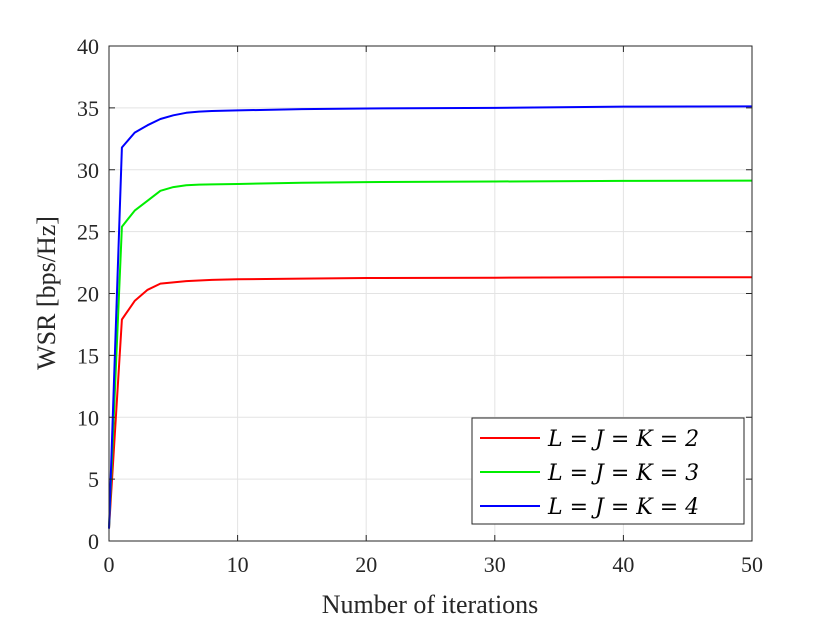  Describe the element at coordinates (109, 564) in the screenshot. I see `x-tick-label: 0` at that location.